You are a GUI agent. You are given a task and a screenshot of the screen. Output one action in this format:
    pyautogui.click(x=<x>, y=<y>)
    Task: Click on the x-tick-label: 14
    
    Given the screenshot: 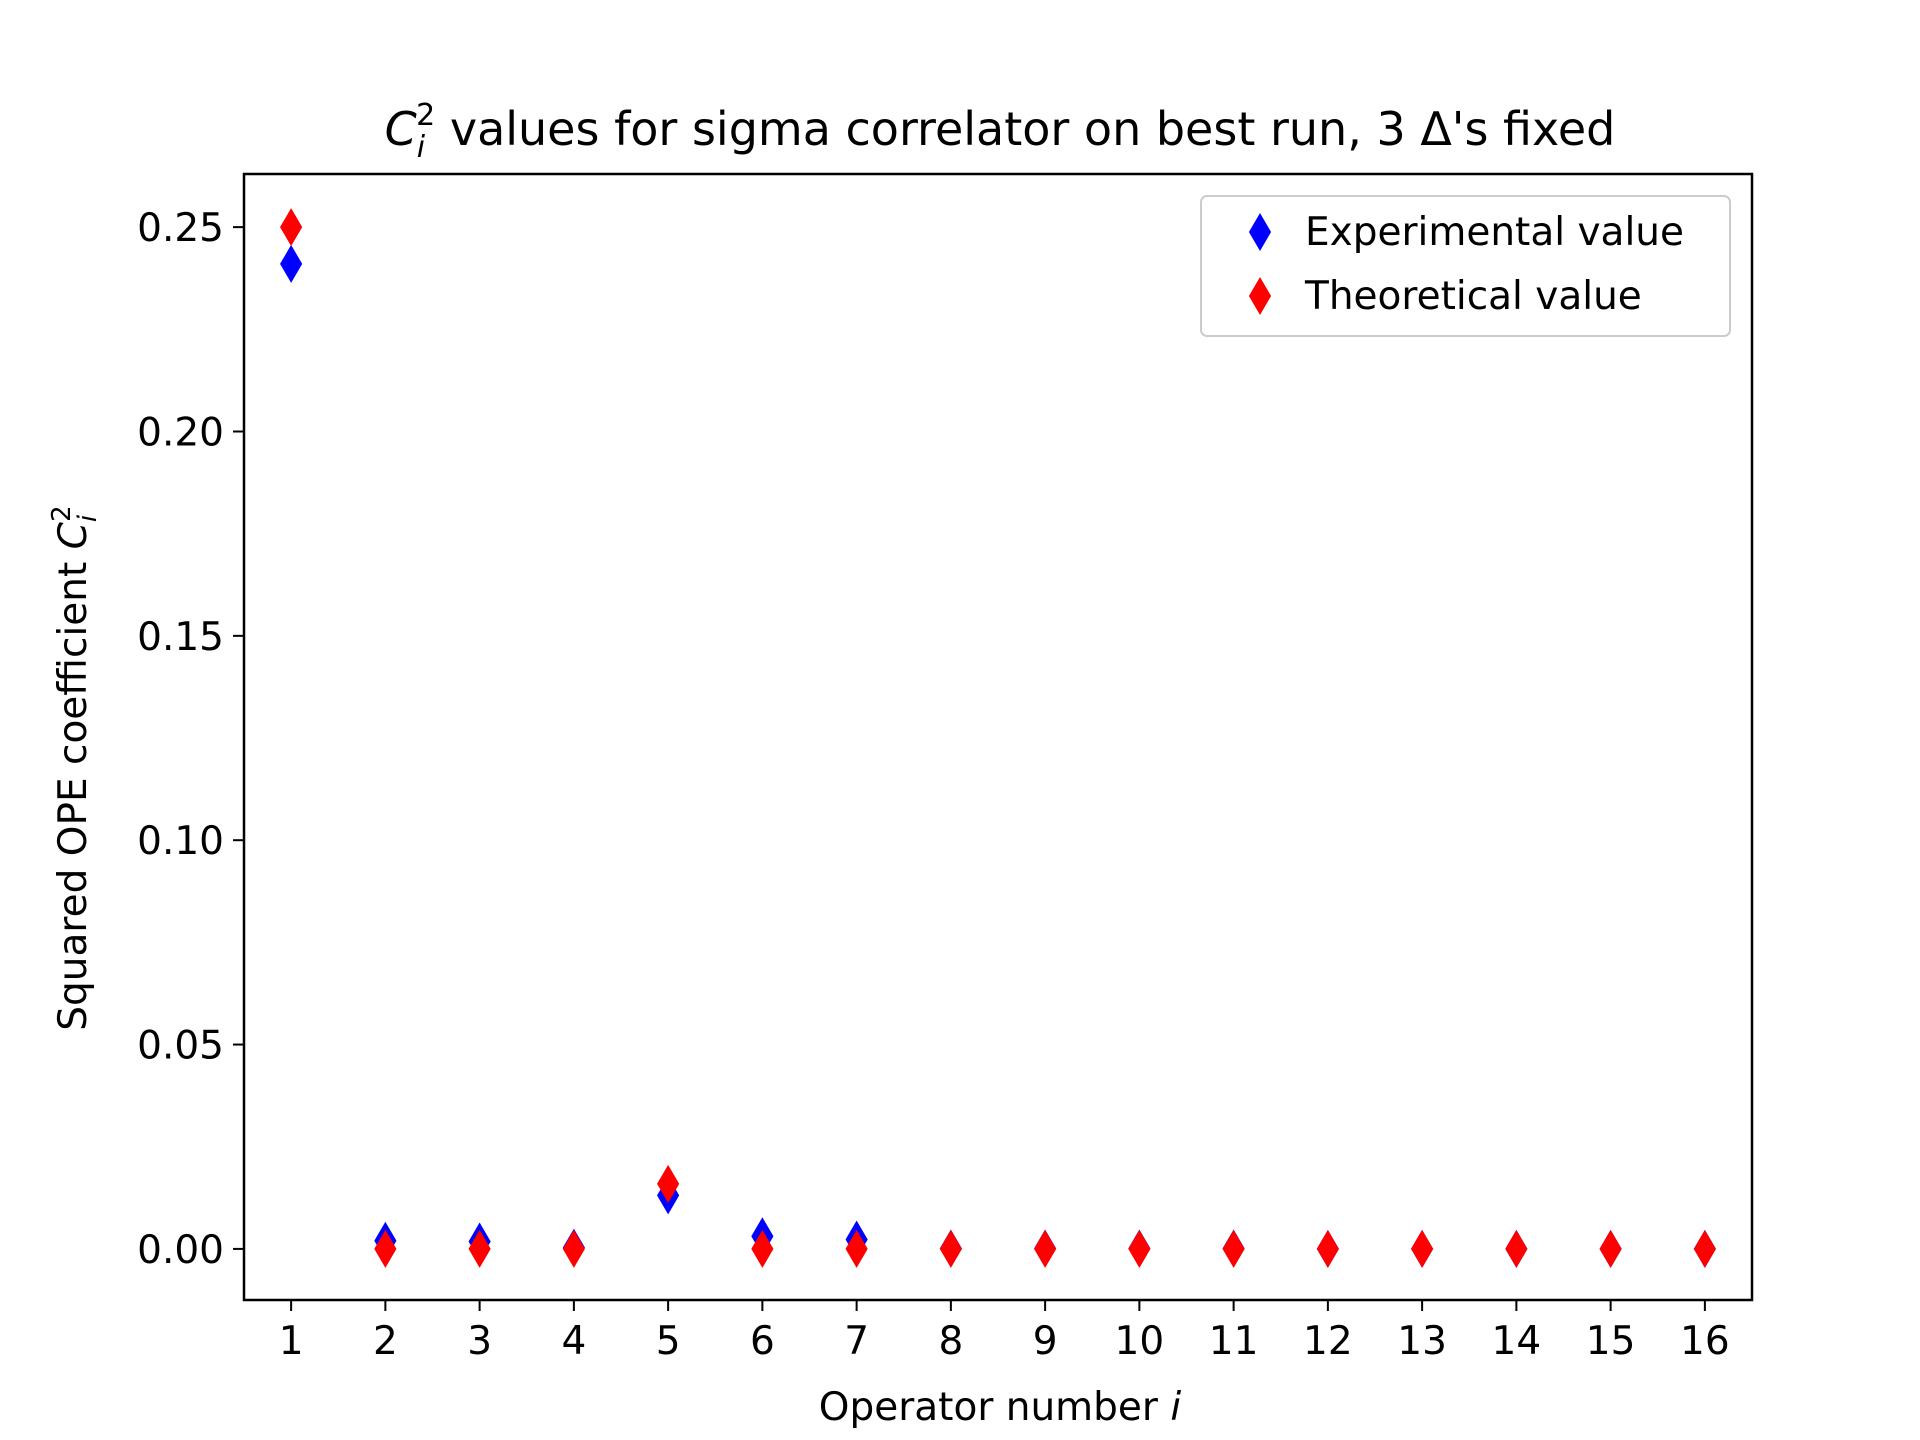 What is the action you would take?
    pyautogui.click(x=1517, y=1341)
    